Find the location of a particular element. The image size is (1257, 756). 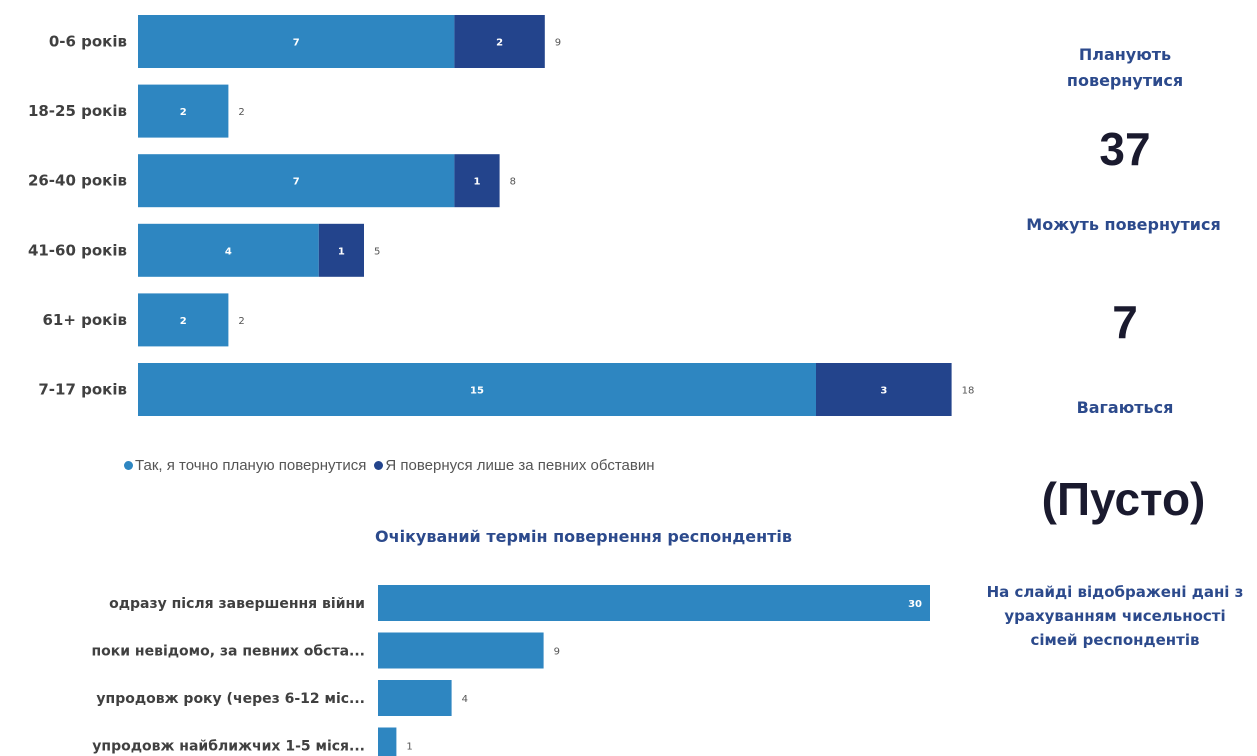

data-label-61-років-s0: 2 is located at coordinates (183, 321).